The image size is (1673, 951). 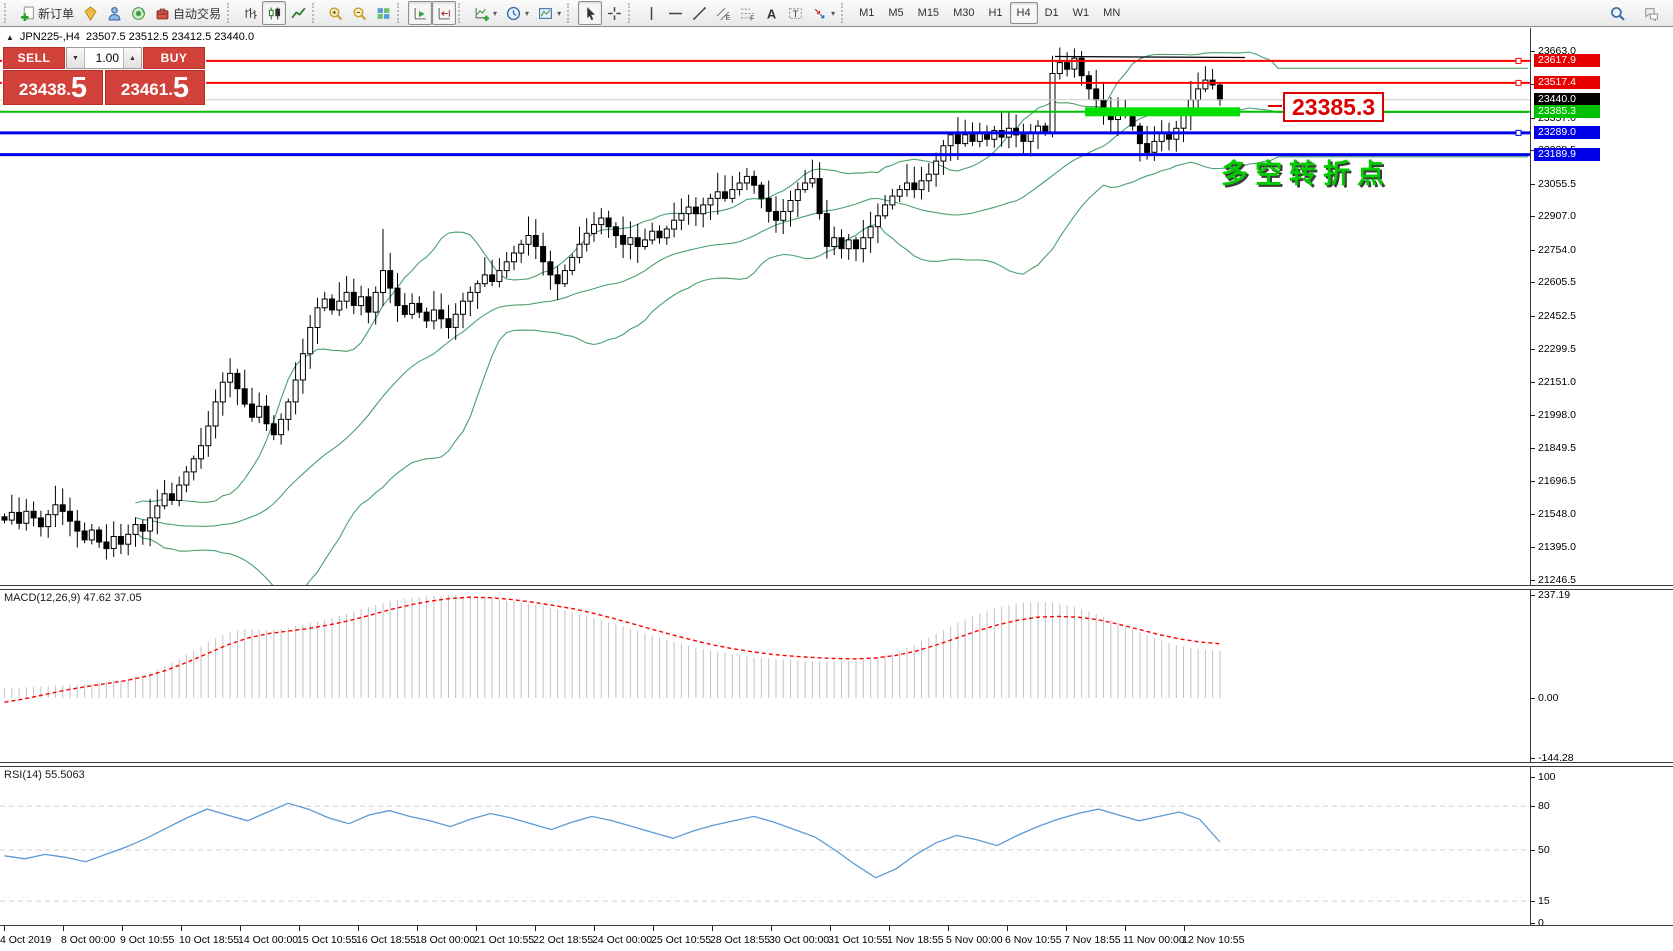 What do you see at coordinates (614, 13) in the screenshot?
I see `crosshair-button` at bounding box center [614, 13].